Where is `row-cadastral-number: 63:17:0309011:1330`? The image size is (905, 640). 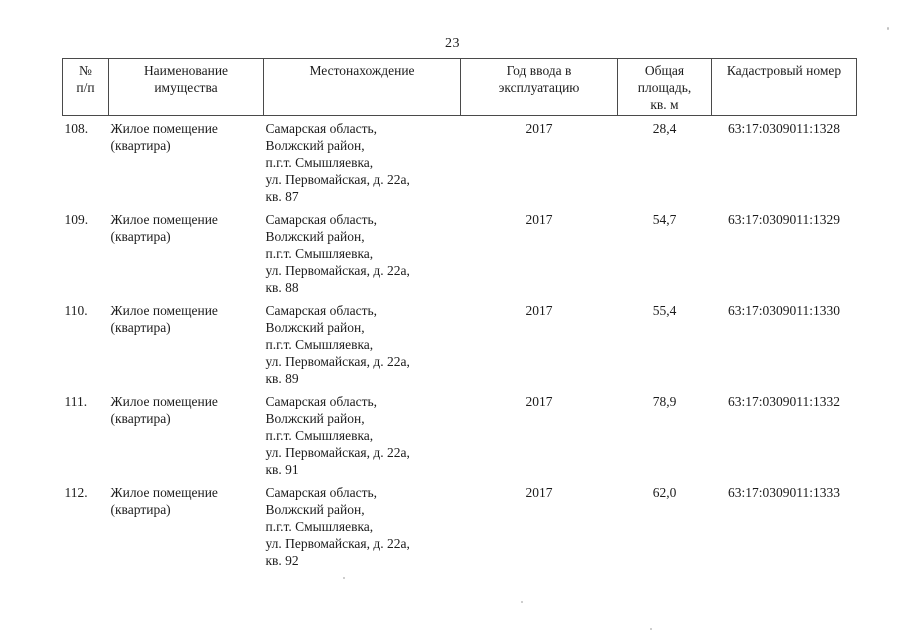 row-cadastral-number: 63:17:0309011:1330 is located at coordinates (783, 310).